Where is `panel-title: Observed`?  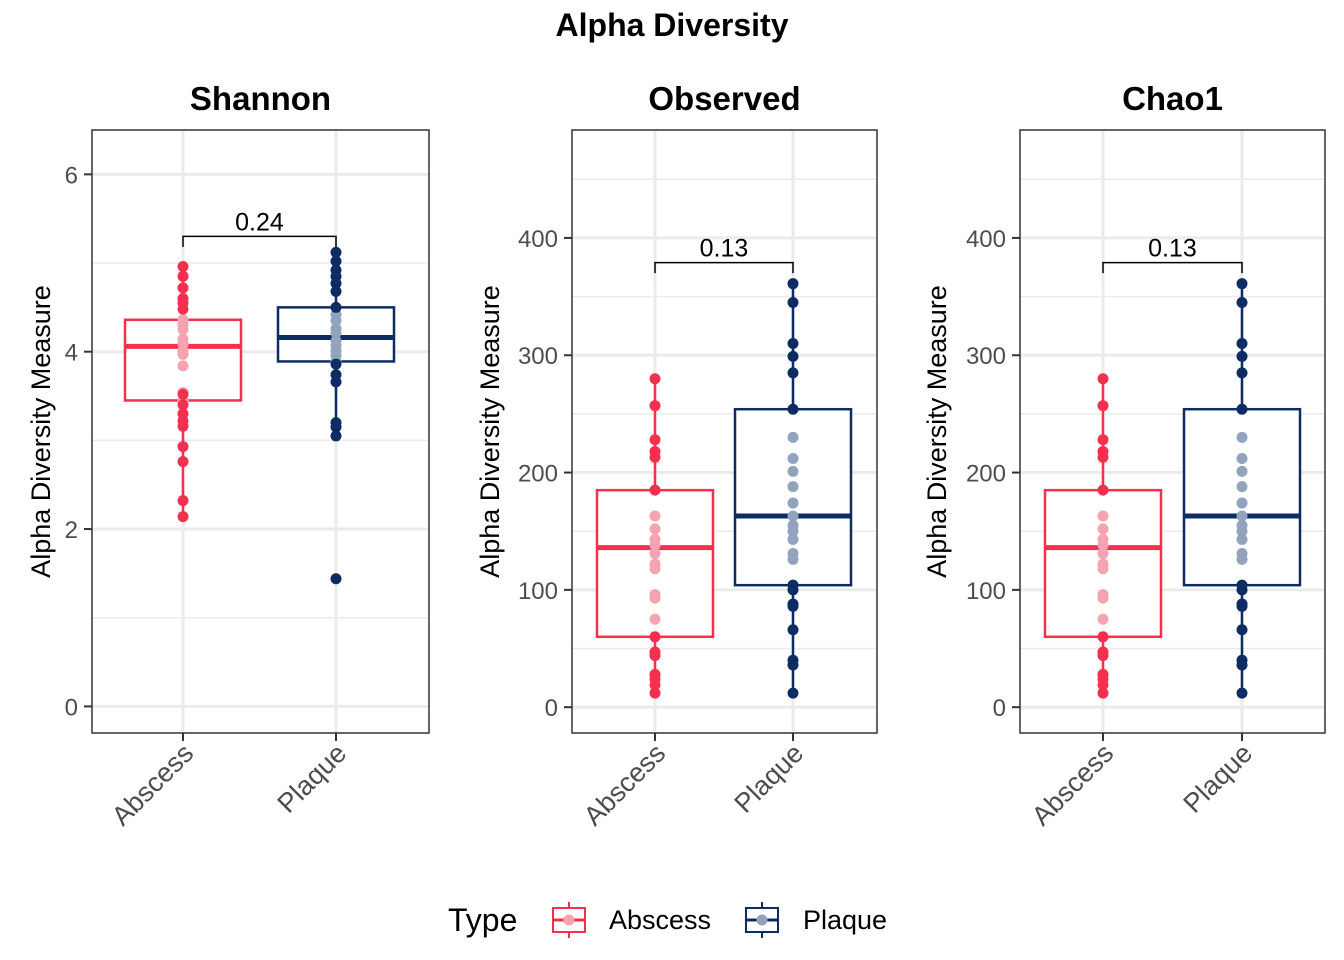
panel-title: Observed is located at coordinates (724, 98).